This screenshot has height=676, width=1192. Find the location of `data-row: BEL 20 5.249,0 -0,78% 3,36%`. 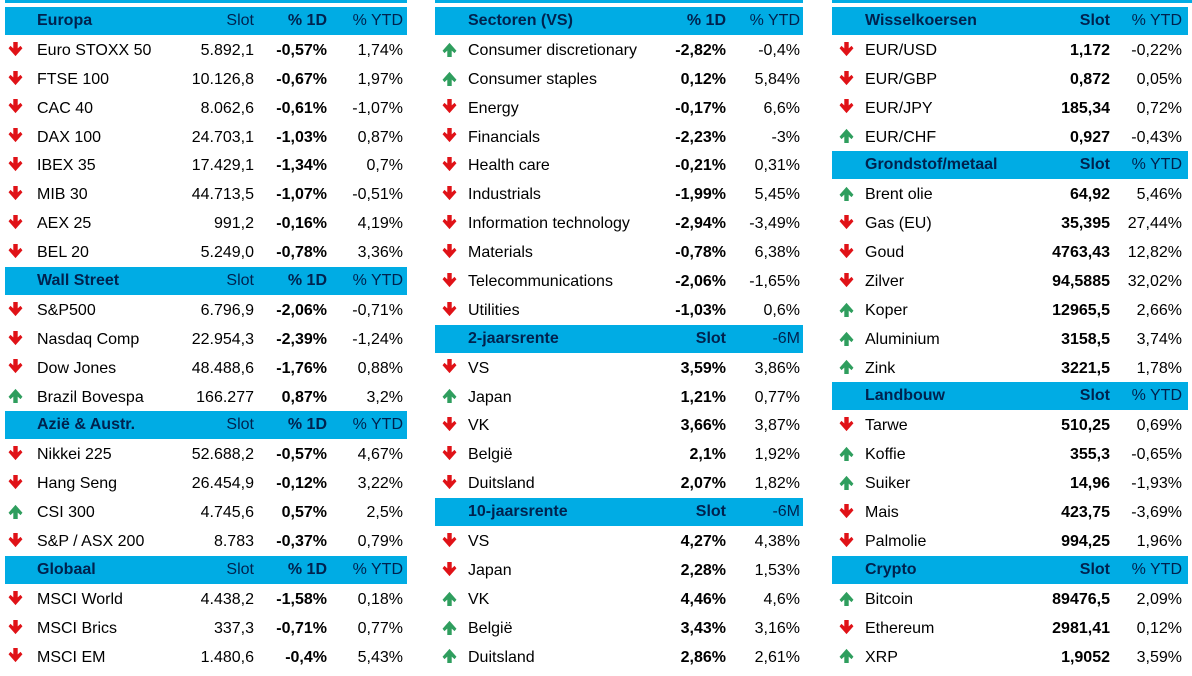

data-row: BEL 20 5.249,0 -0,78% 3,36% is located at coordinates (206, 252).